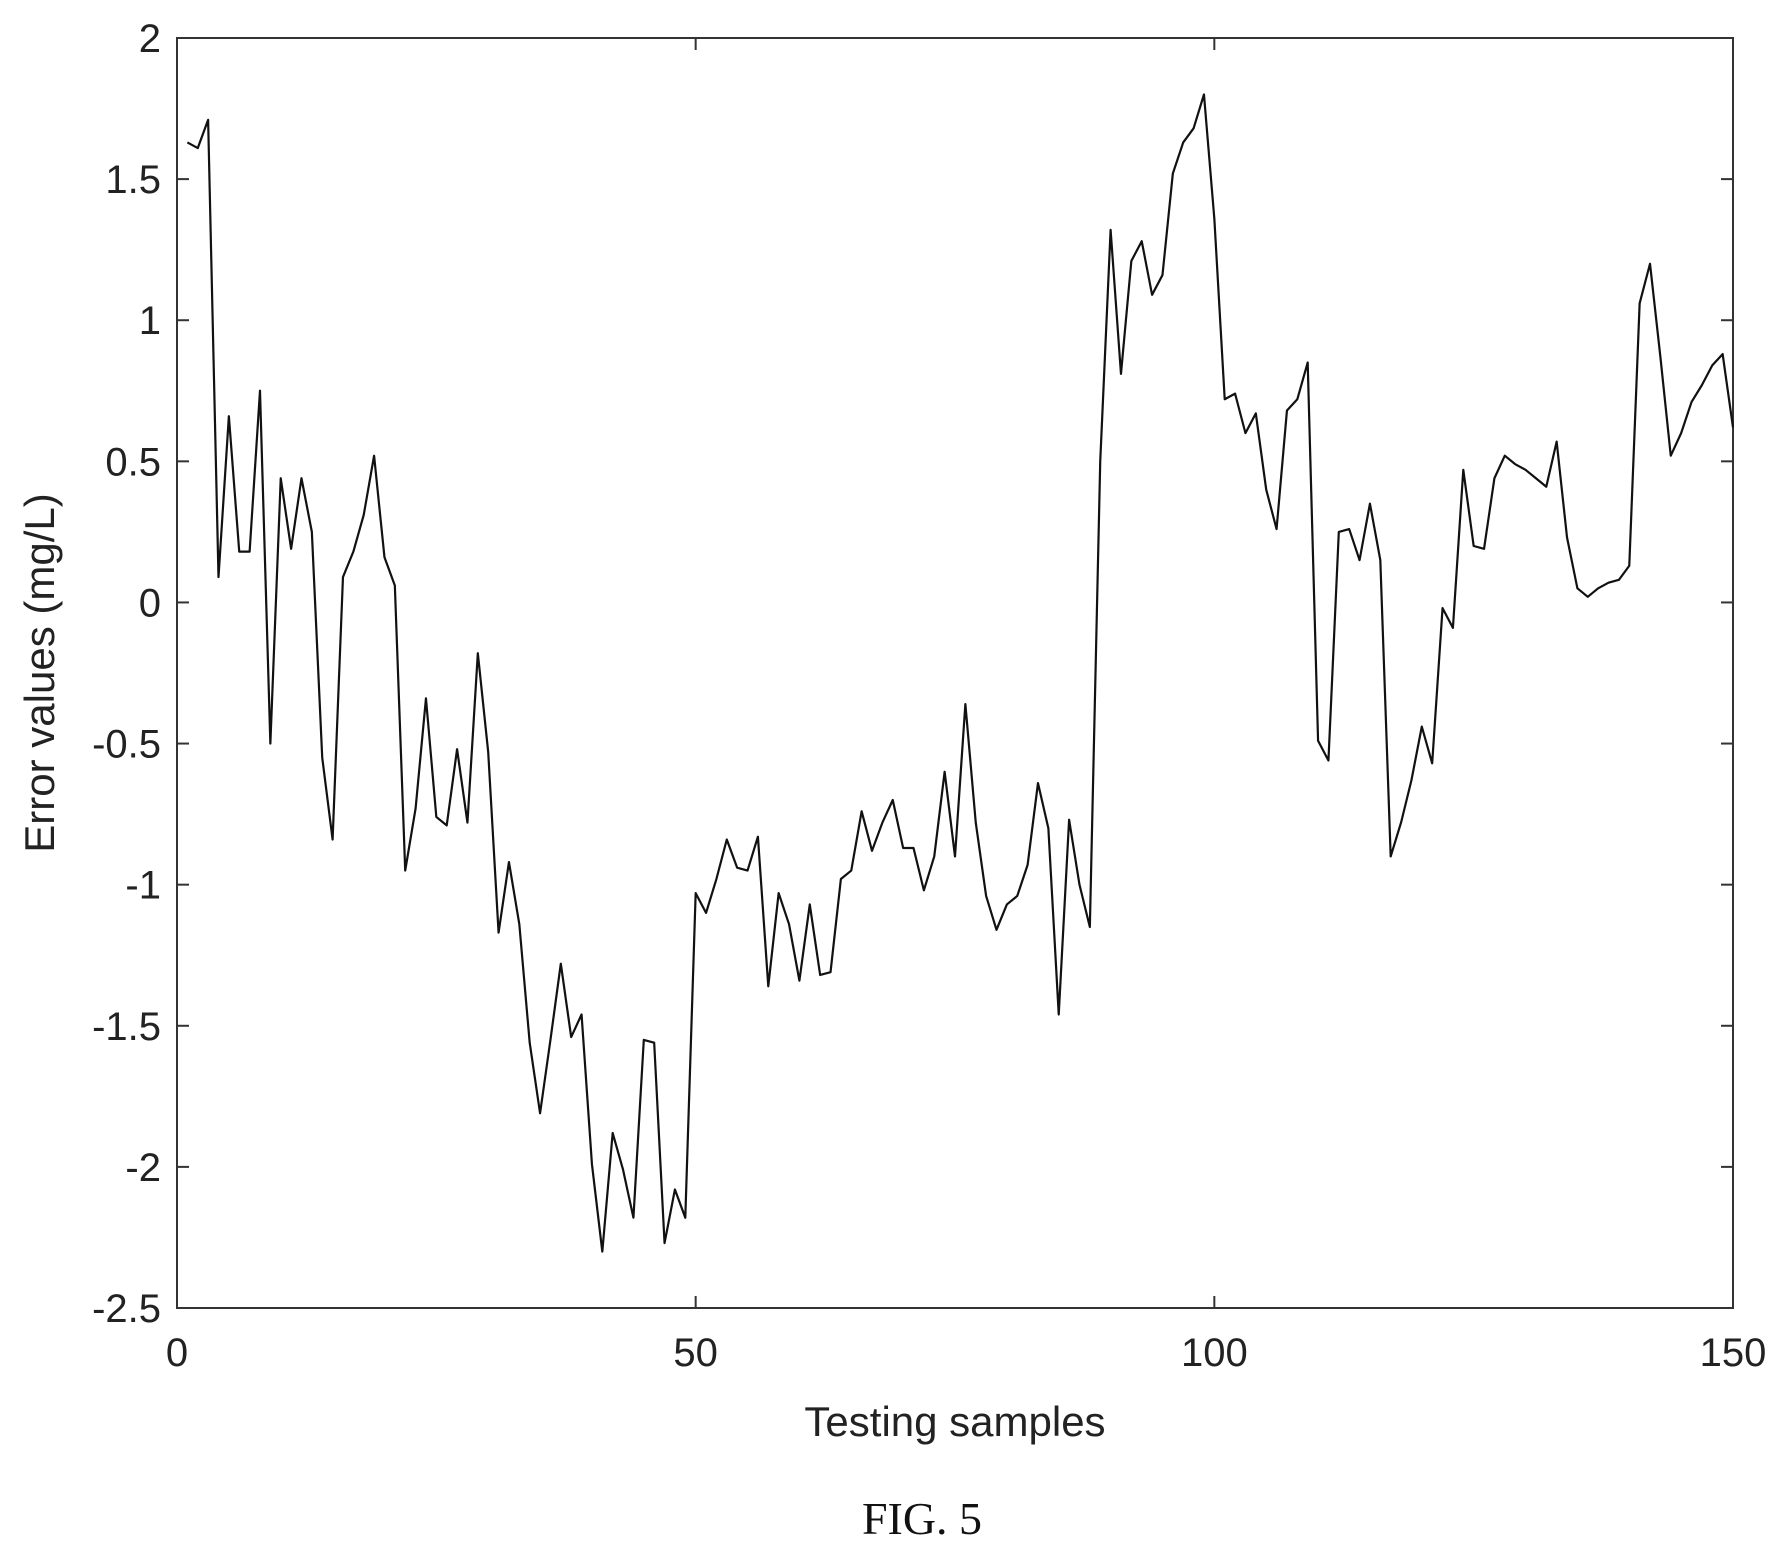 This screenshot has width=1787, height=1552. Describe the element at coordinates (954, 1421) in the screenshot. I see `x-axis-label: Testing samples` at that location.